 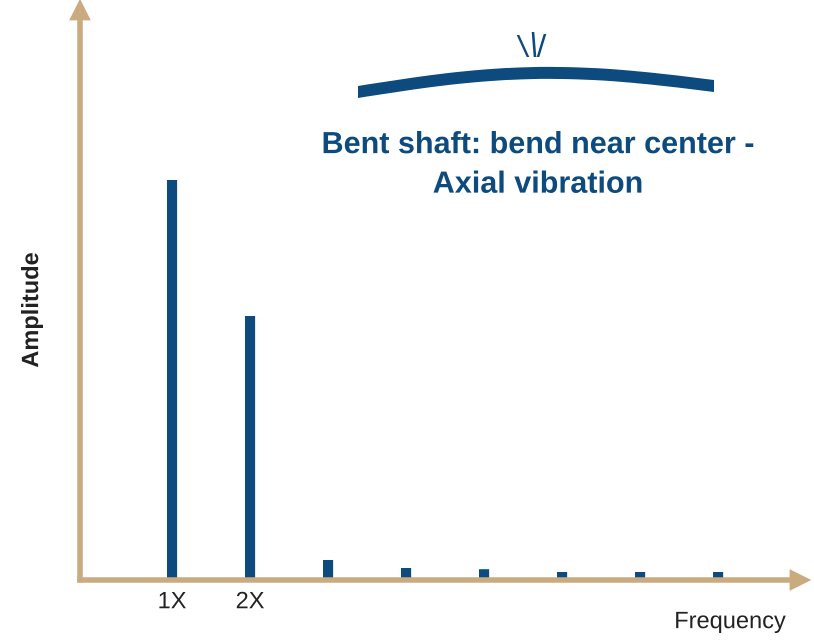 I want to click on annotation: Bent shaft: bend near center - Axial vibration, so click(x=539, y=161).